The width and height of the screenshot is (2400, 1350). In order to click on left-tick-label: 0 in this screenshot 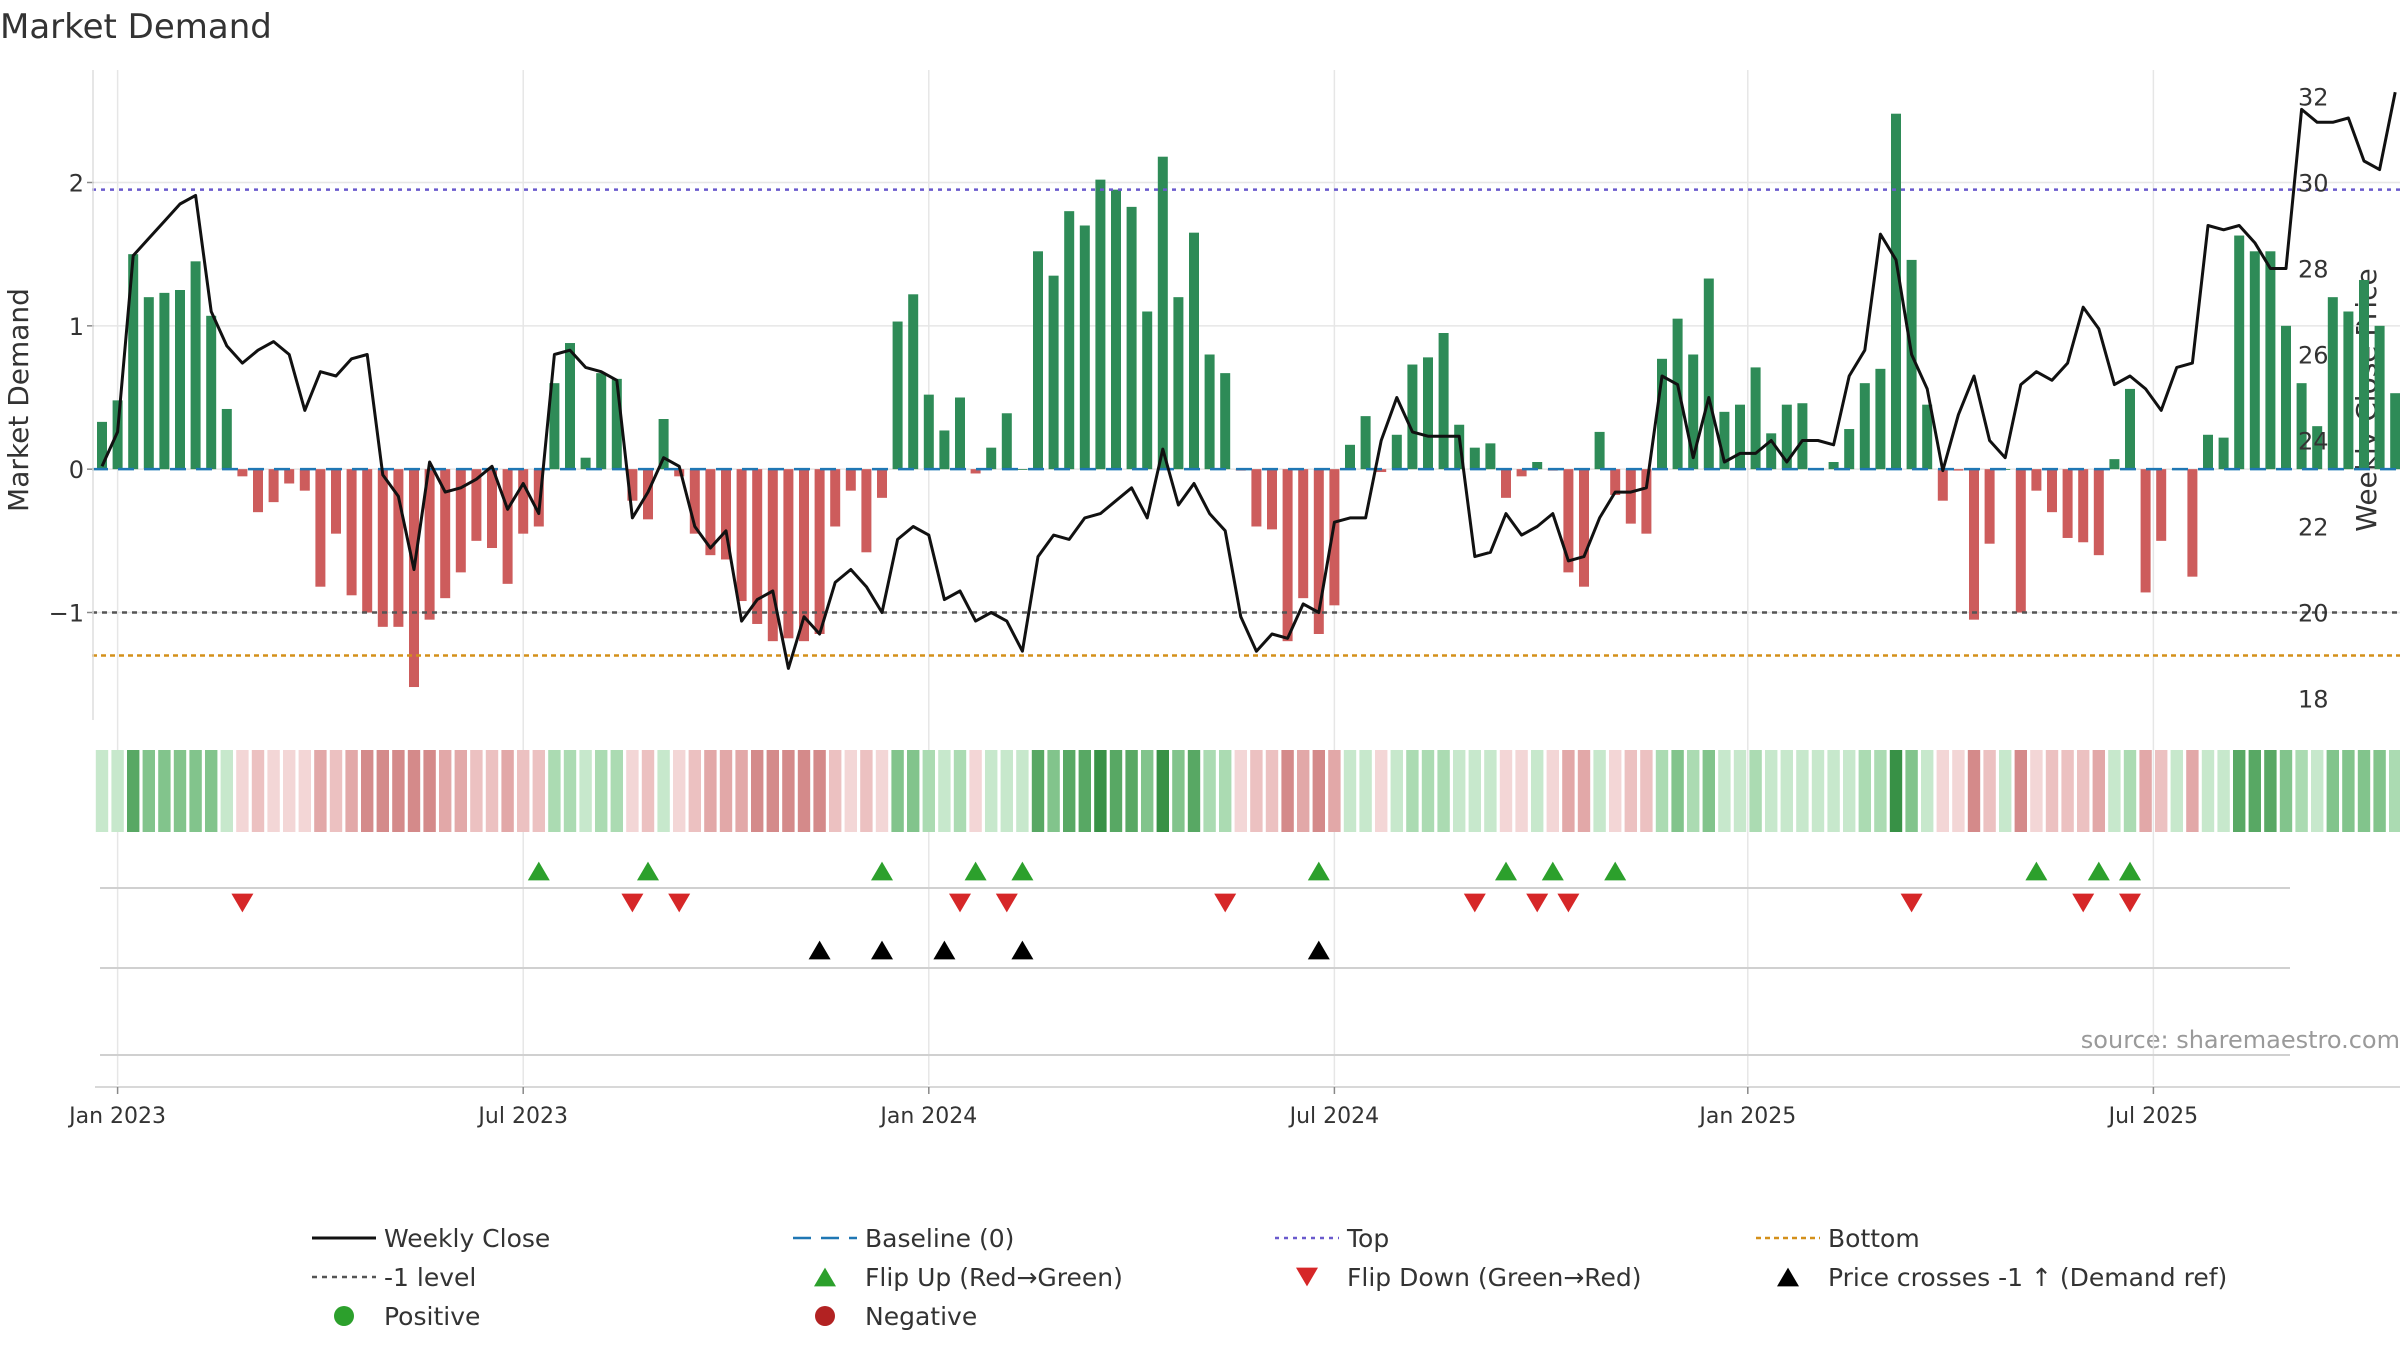, I will do `click(76, 470)`.